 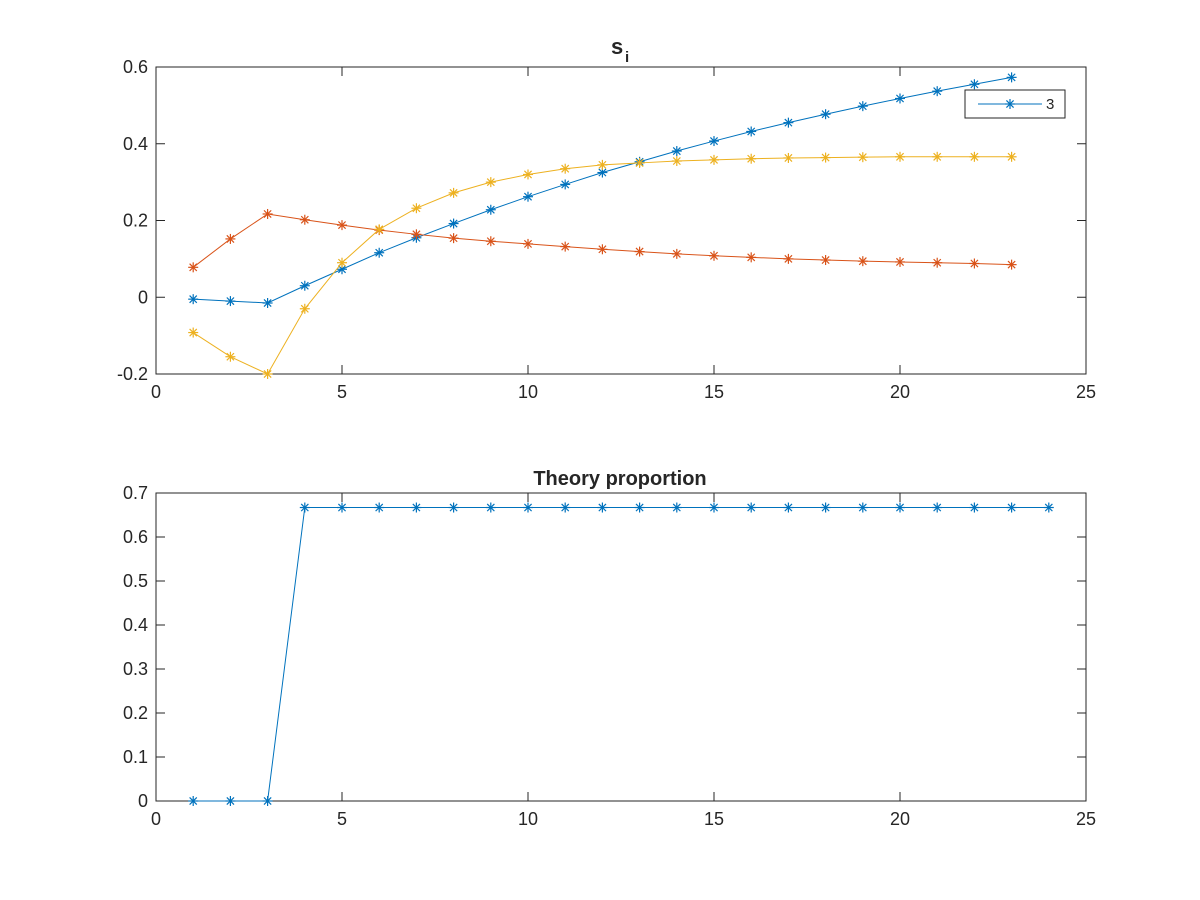 What do you see at coordinates (135, 537) in the screenshot?
I see `y-tick-label: 0.6` at bounding box center [135, 537].